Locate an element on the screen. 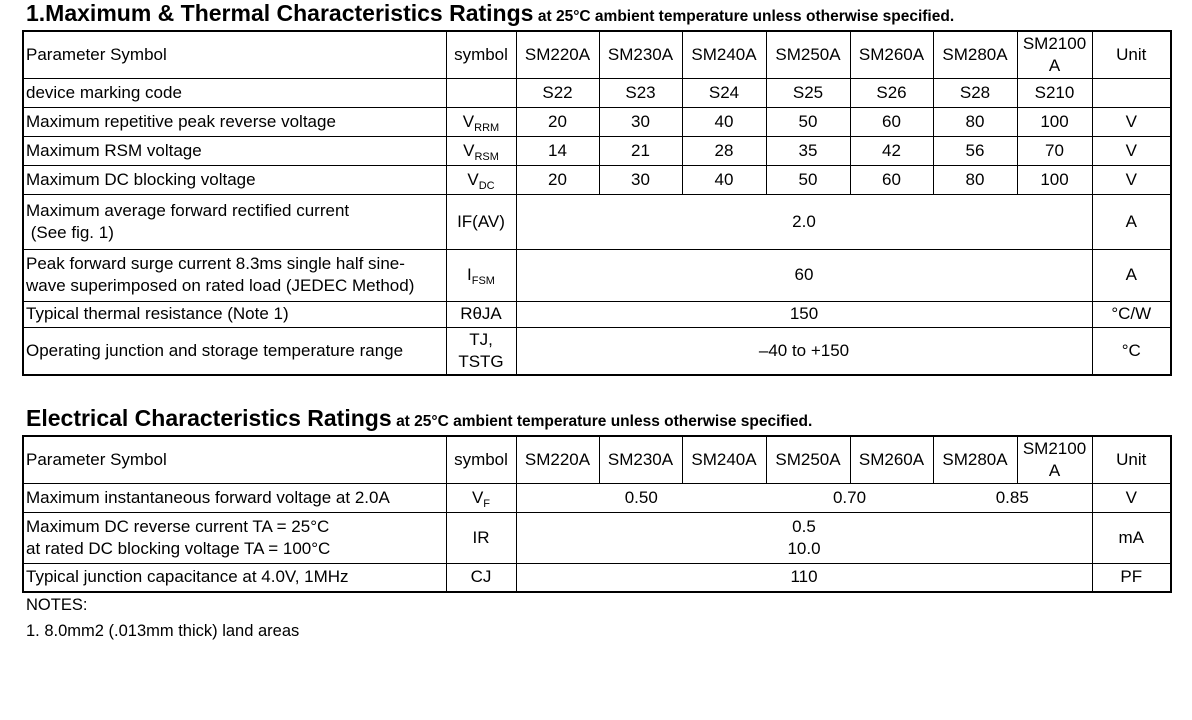 The width and height of the screenshot is (1192, 720). symbol-cell: IFSM is located at coordinates (481, 275).